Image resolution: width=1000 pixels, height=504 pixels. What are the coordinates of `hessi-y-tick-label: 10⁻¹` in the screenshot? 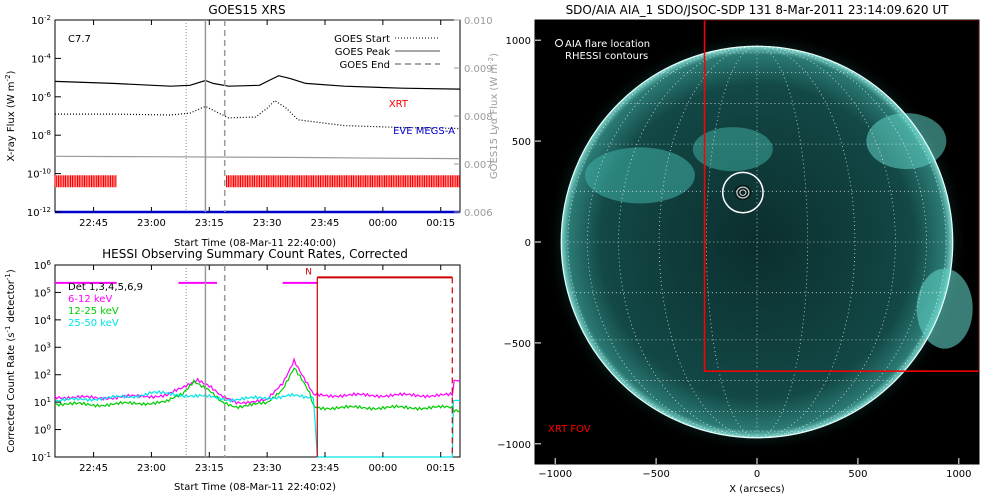 It's located at (41, 457).